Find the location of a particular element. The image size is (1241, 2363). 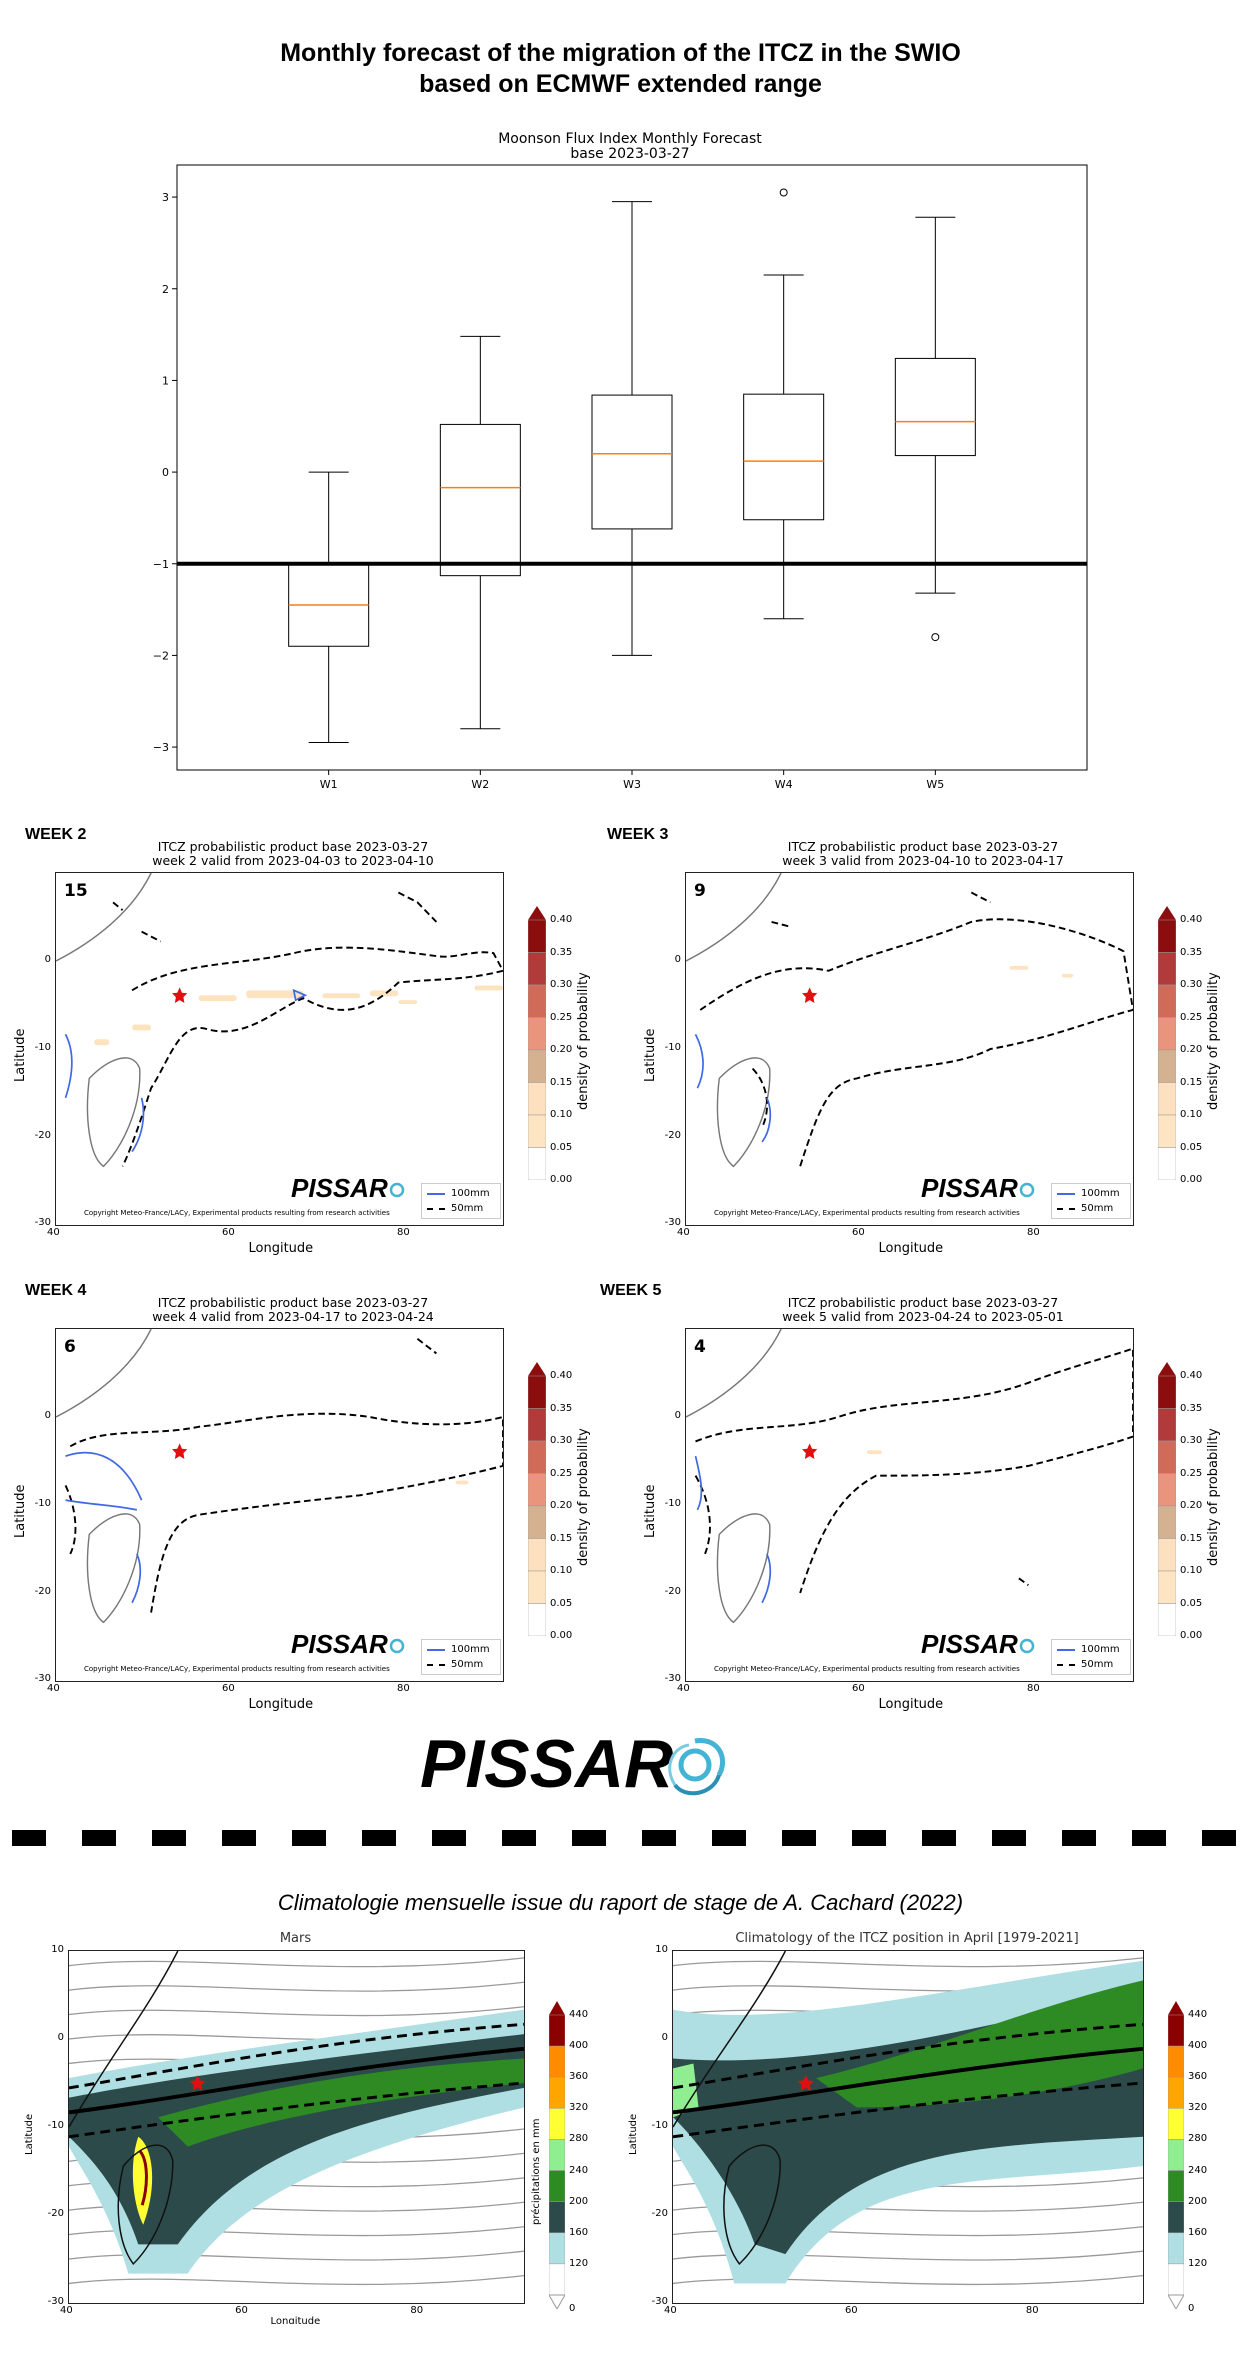

itcz-lower-line is located at coordinates (908, 2110).